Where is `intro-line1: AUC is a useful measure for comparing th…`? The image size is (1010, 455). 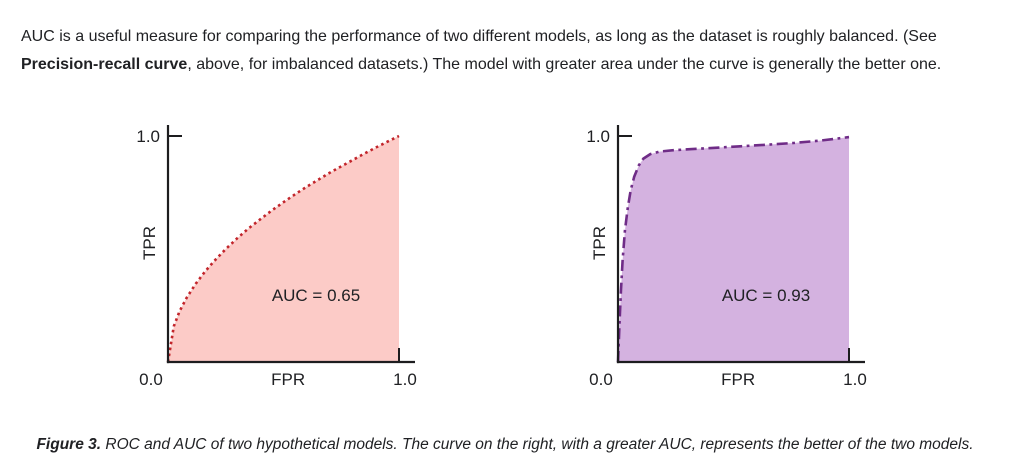
intro-line1: AUC is a useful measure for comparing th… is located at coordinates (479, 36).